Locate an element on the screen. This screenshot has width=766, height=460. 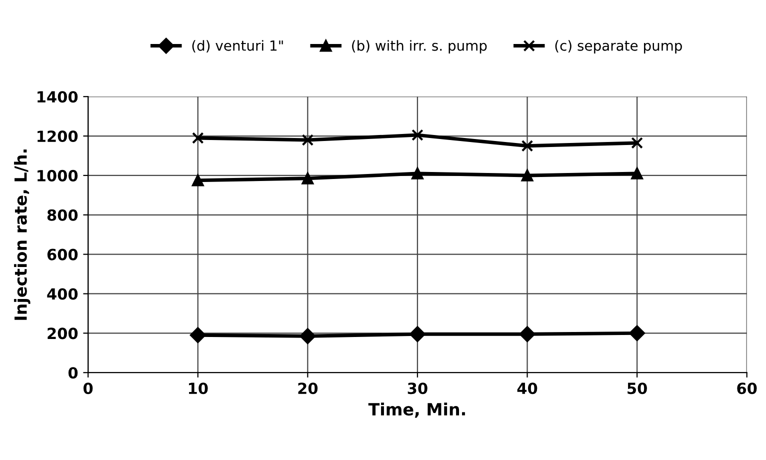
y-axis-title: Injection rate, L/h. is located at coordinates (22, 235).